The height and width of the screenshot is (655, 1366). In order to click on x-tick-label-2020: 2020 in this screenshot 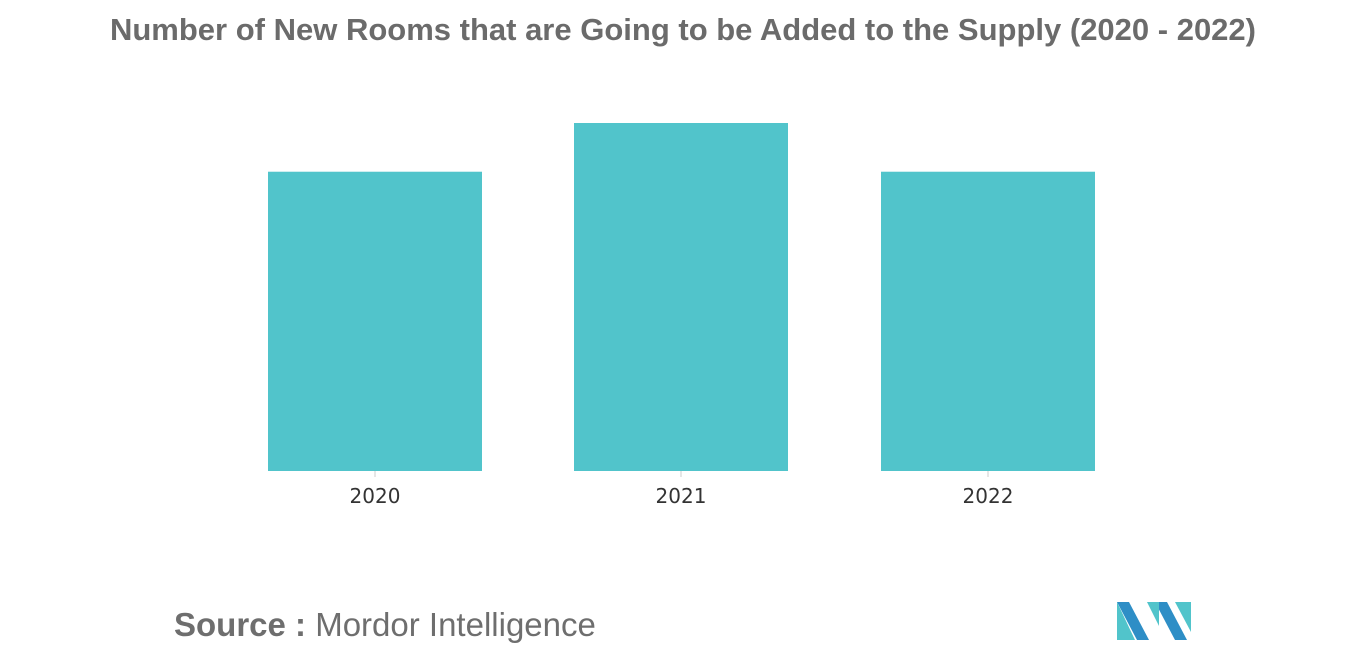, I will do `click(375, 496)`.